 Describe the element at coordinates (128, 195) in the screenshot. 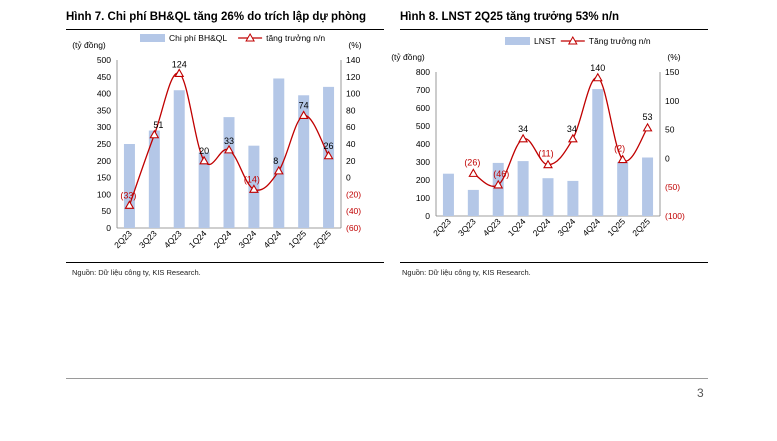

I see `growth-value-label: (33)` at that location.